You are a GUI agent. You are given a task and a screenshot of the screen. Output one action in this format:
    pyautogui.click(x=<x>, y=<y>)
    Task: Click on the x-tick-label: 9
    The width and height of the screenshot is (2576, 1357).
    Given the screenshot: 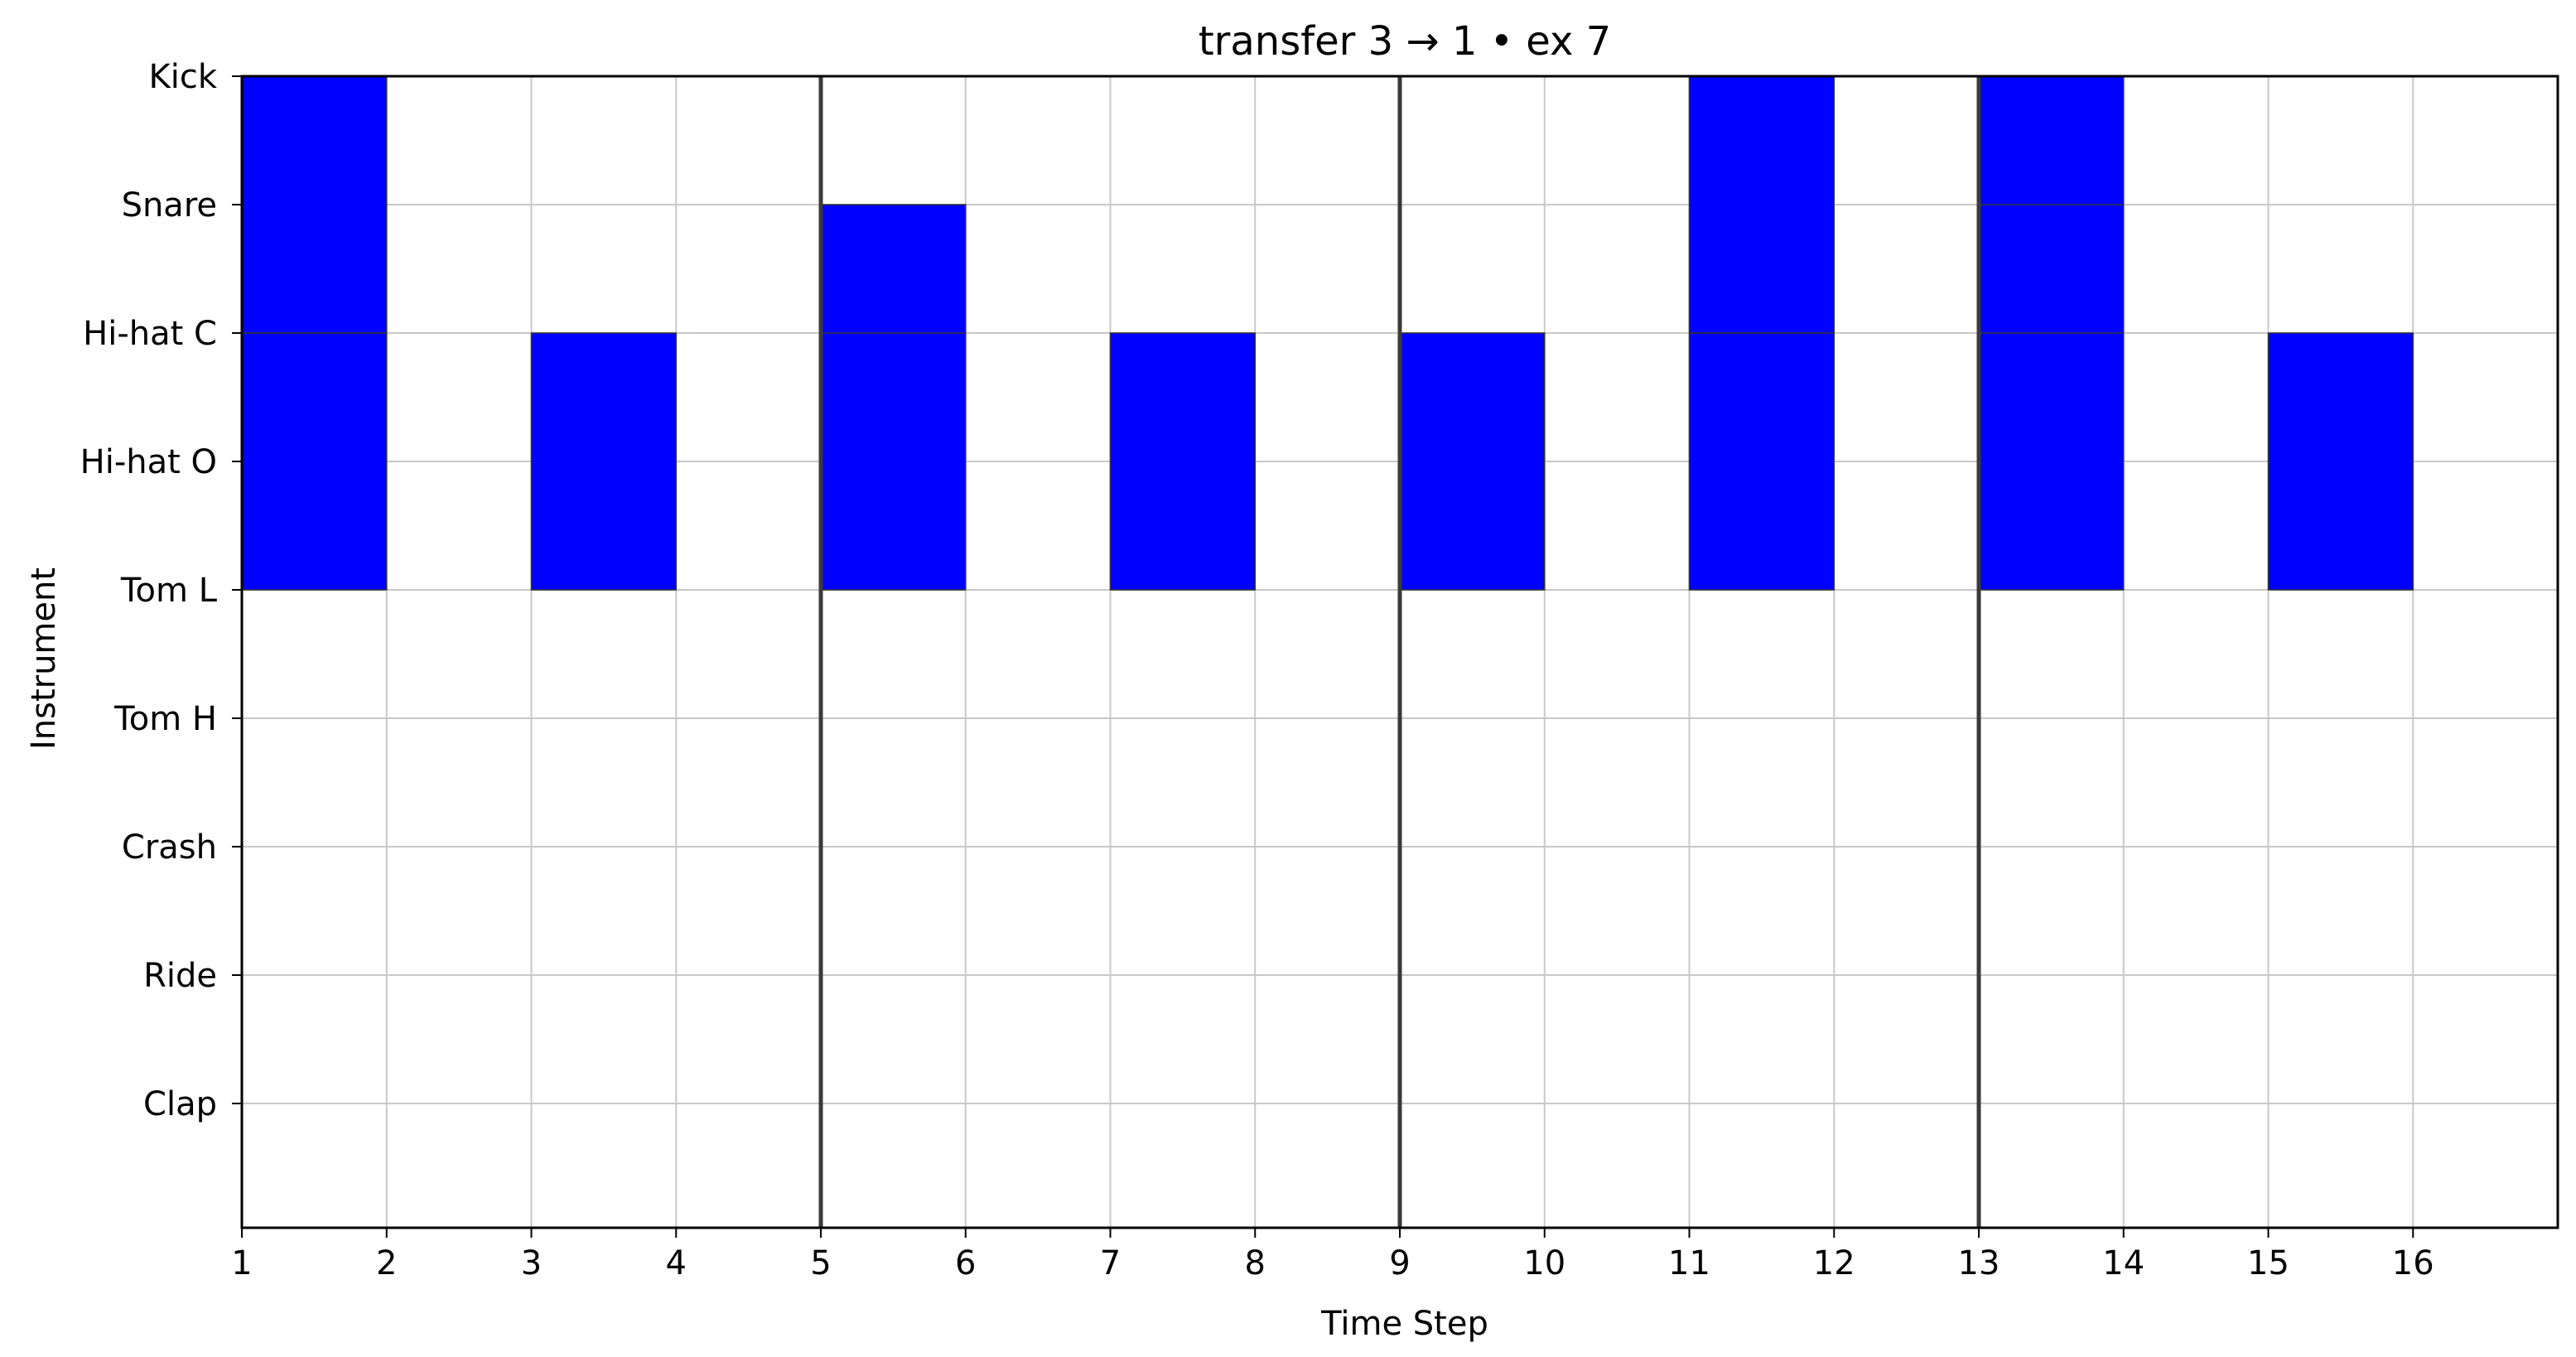 What is the action you would take?
    pyautogui.click(x=1399, y=1263)
    